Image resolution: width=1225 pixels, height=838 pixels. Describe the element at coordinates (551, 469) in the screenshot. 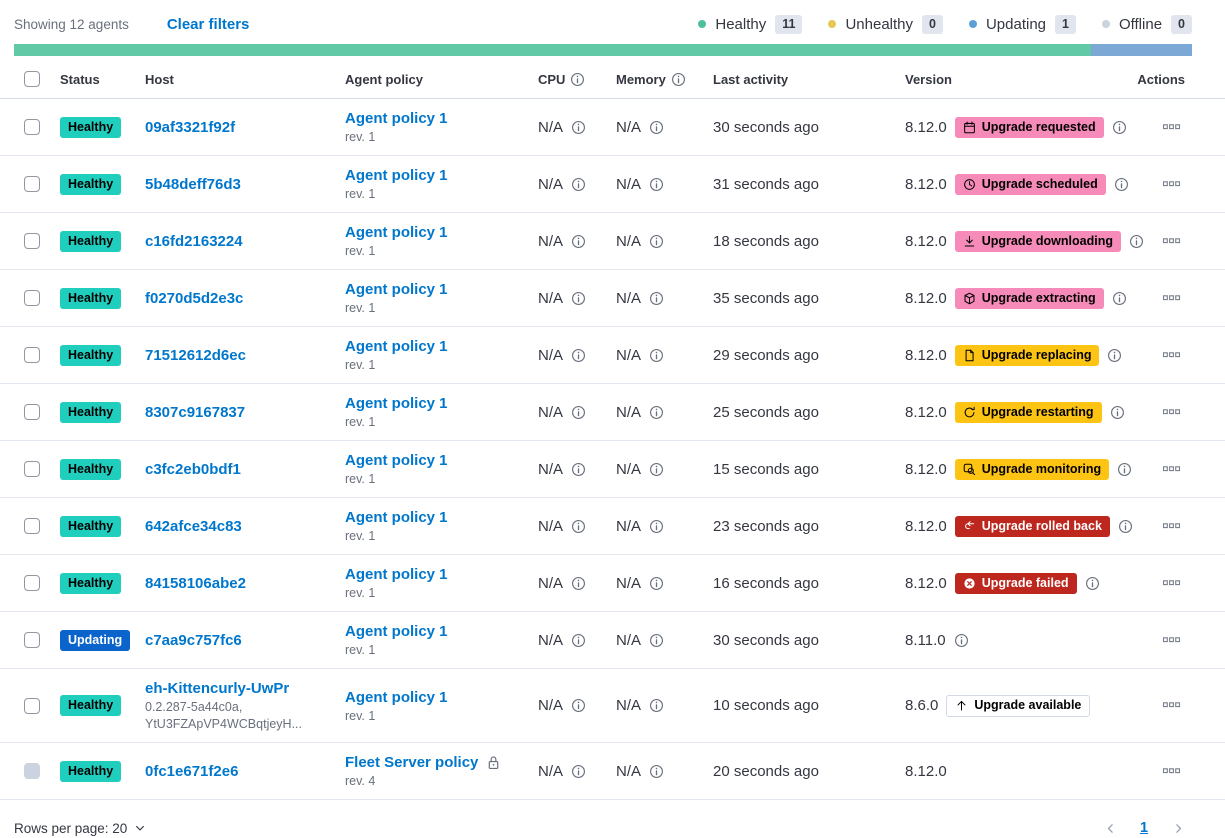

I see `cpu-value: N/A` at that location.